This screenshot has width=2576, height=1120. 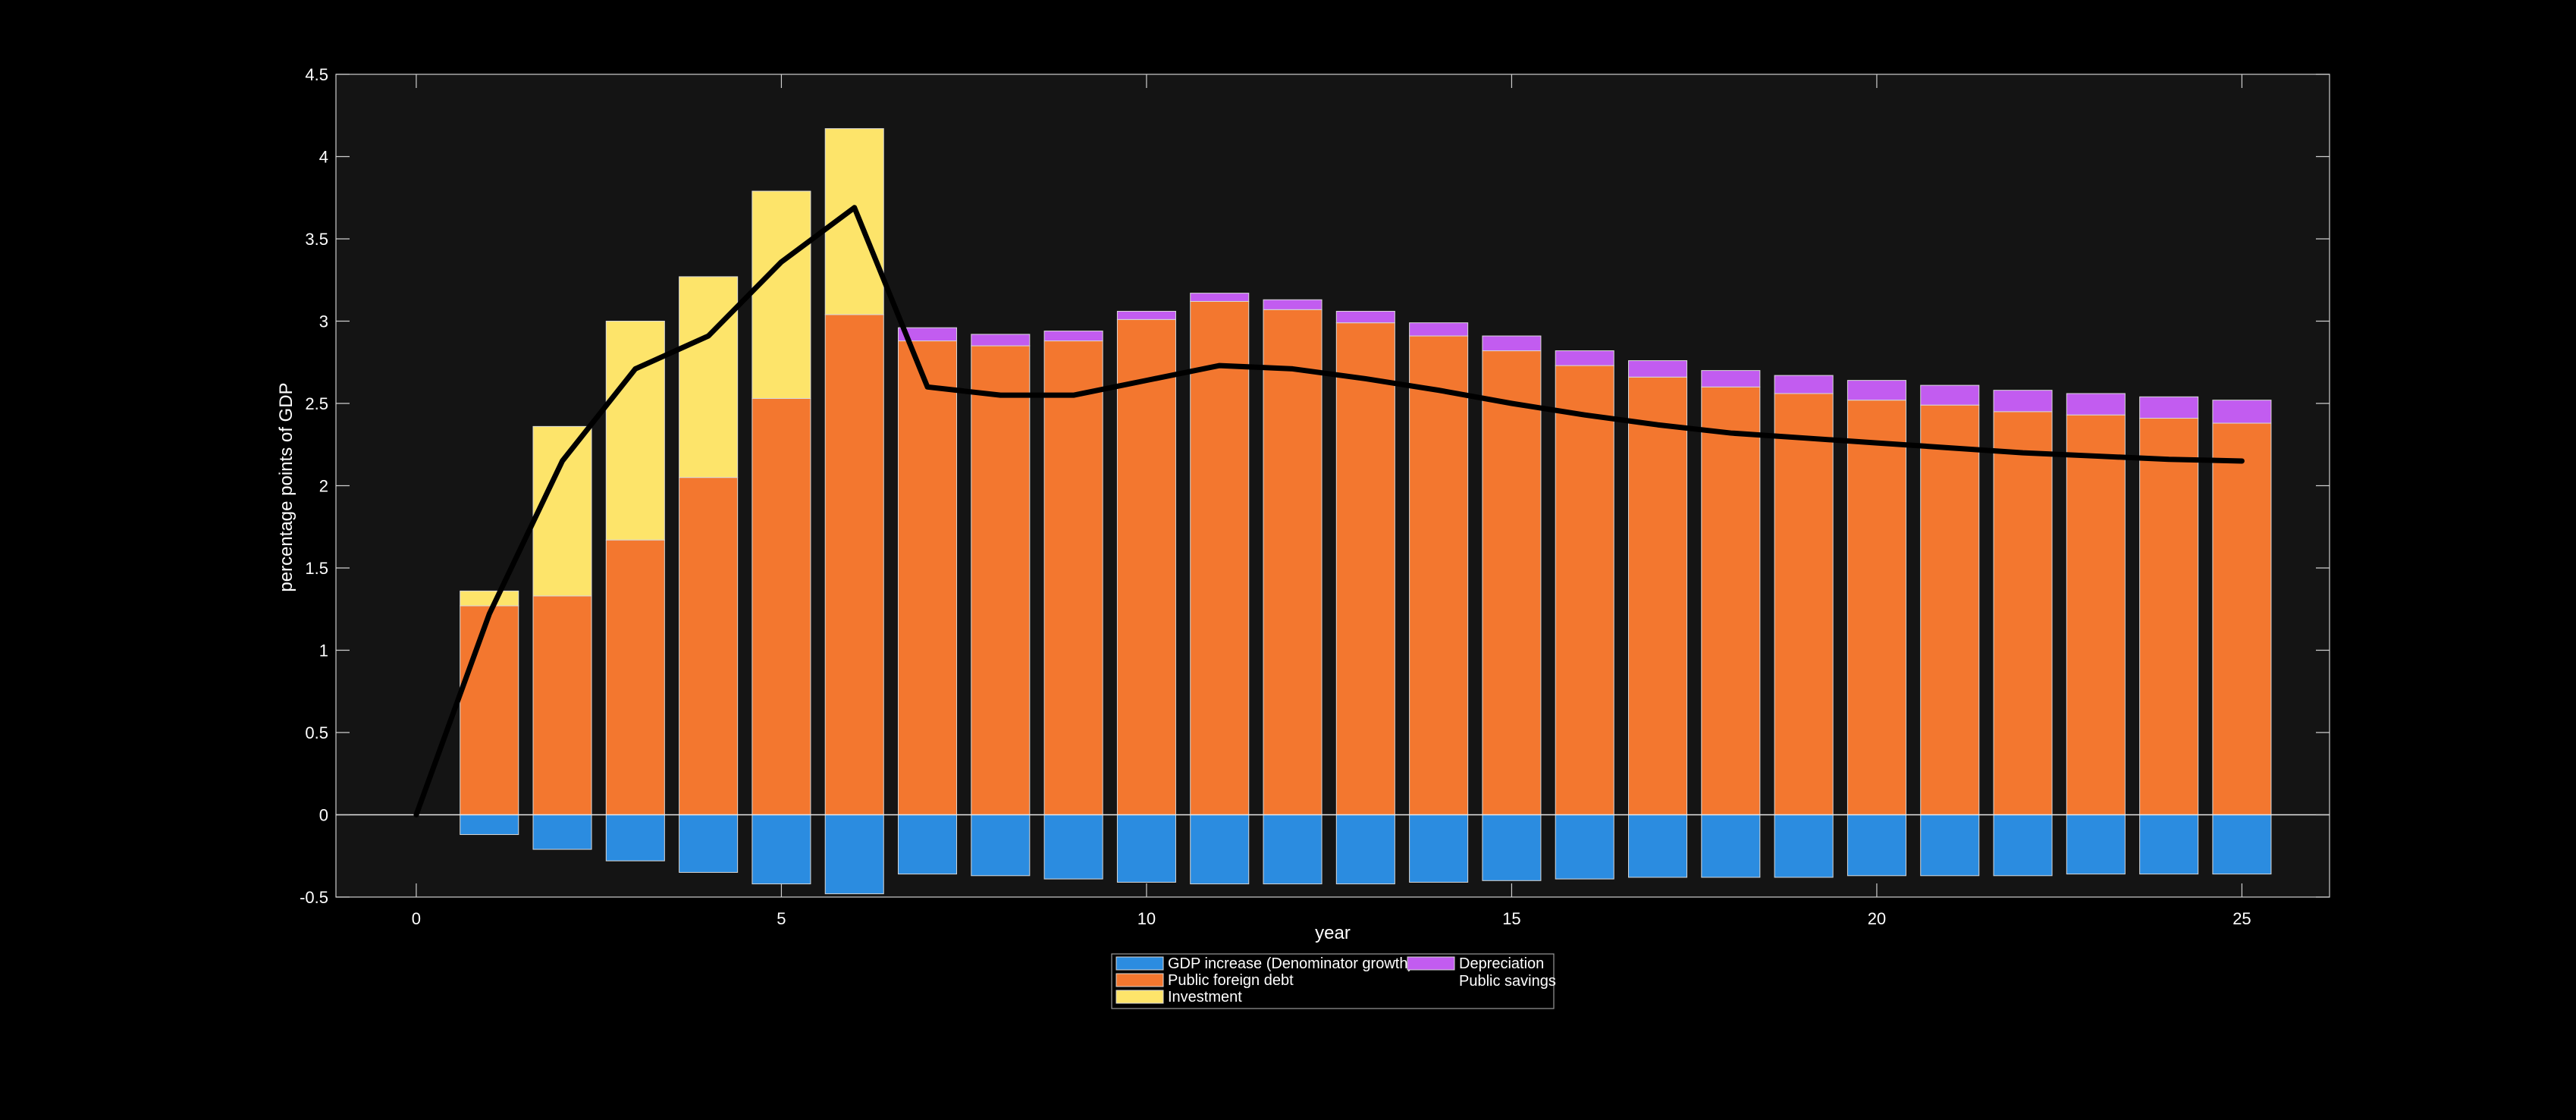 I want to click on y-tick-label: -0.5, so click(x=314, y=897).